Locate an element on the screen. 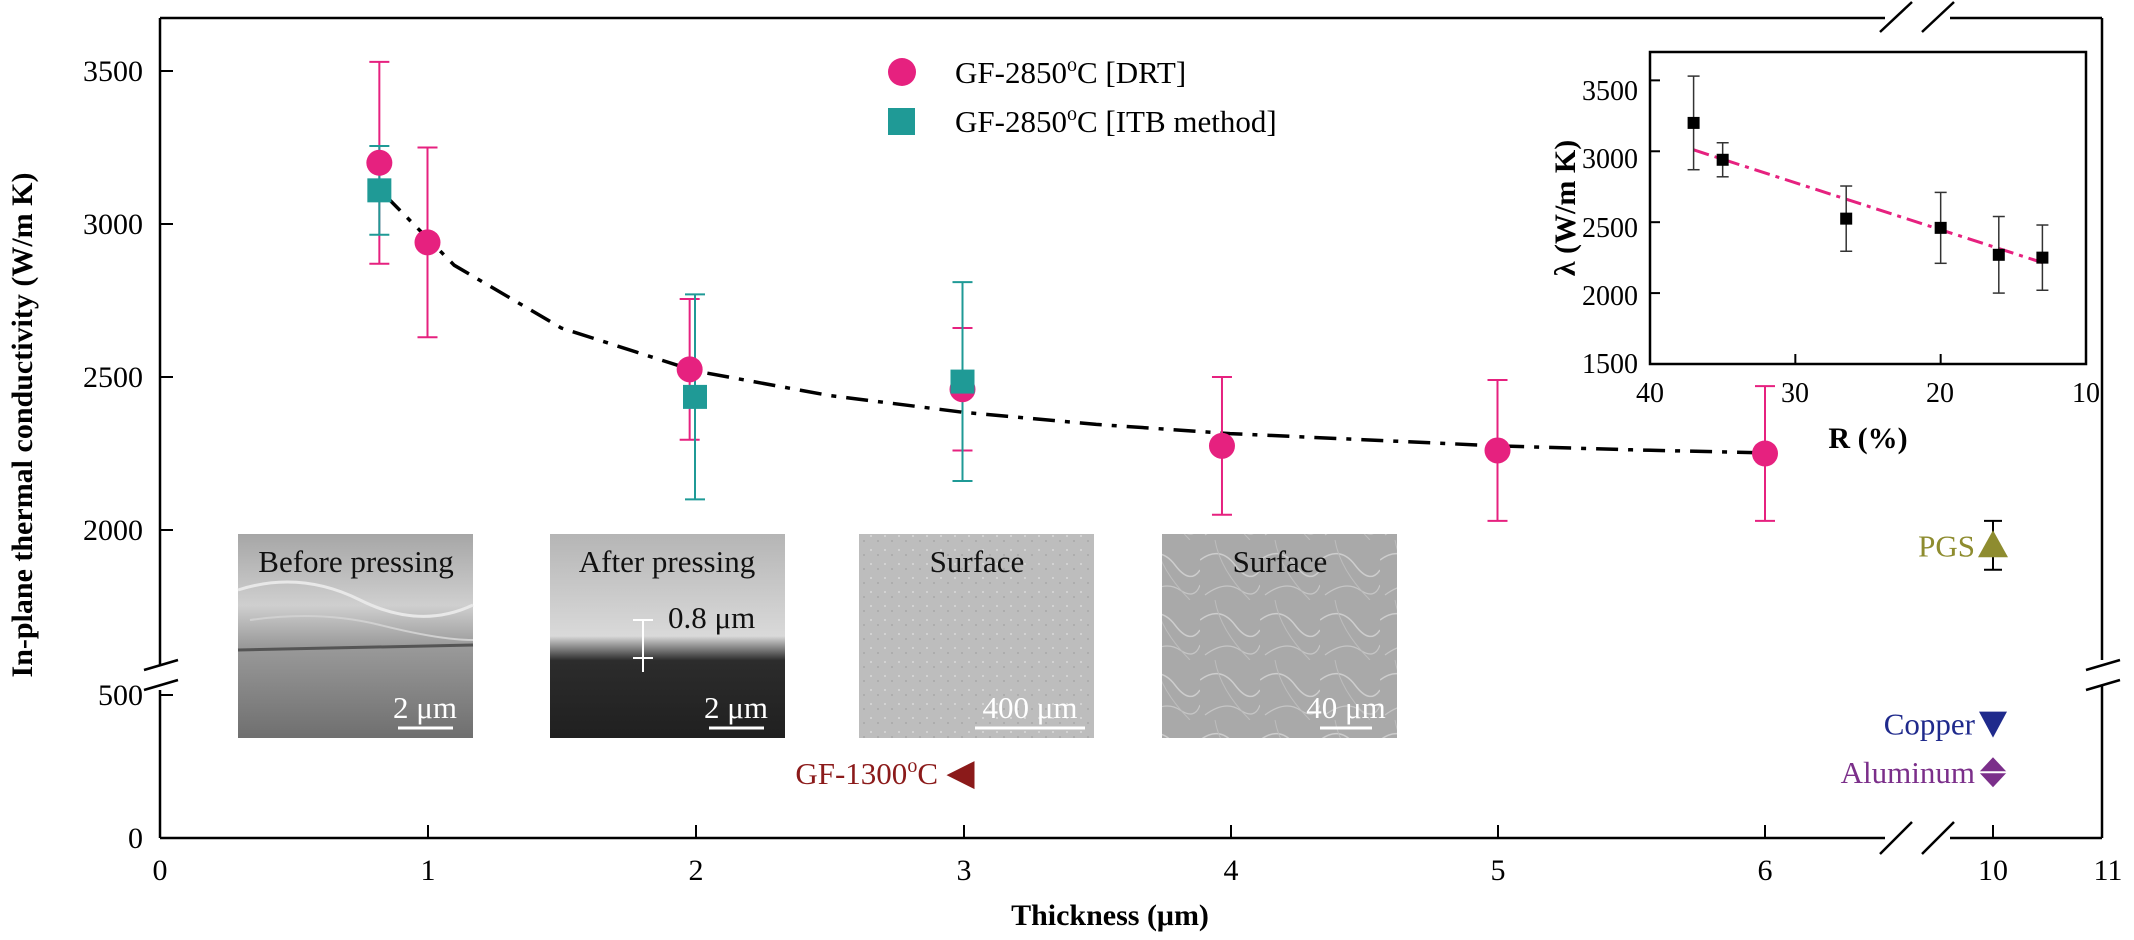 This screenshot has height=940, width=2134. inset-y-tick-label: 2000 is located at coordinates (1610, 296).